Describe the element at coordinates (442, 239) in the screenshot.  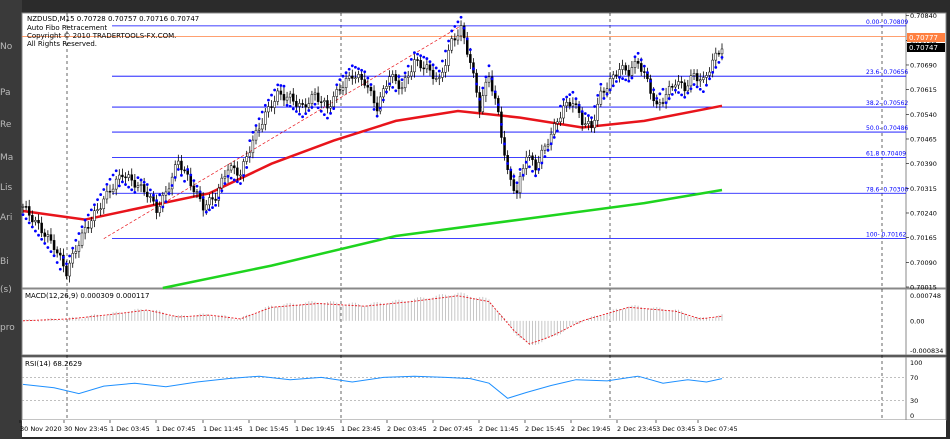
I see `slow-moving-average-line` at that location.